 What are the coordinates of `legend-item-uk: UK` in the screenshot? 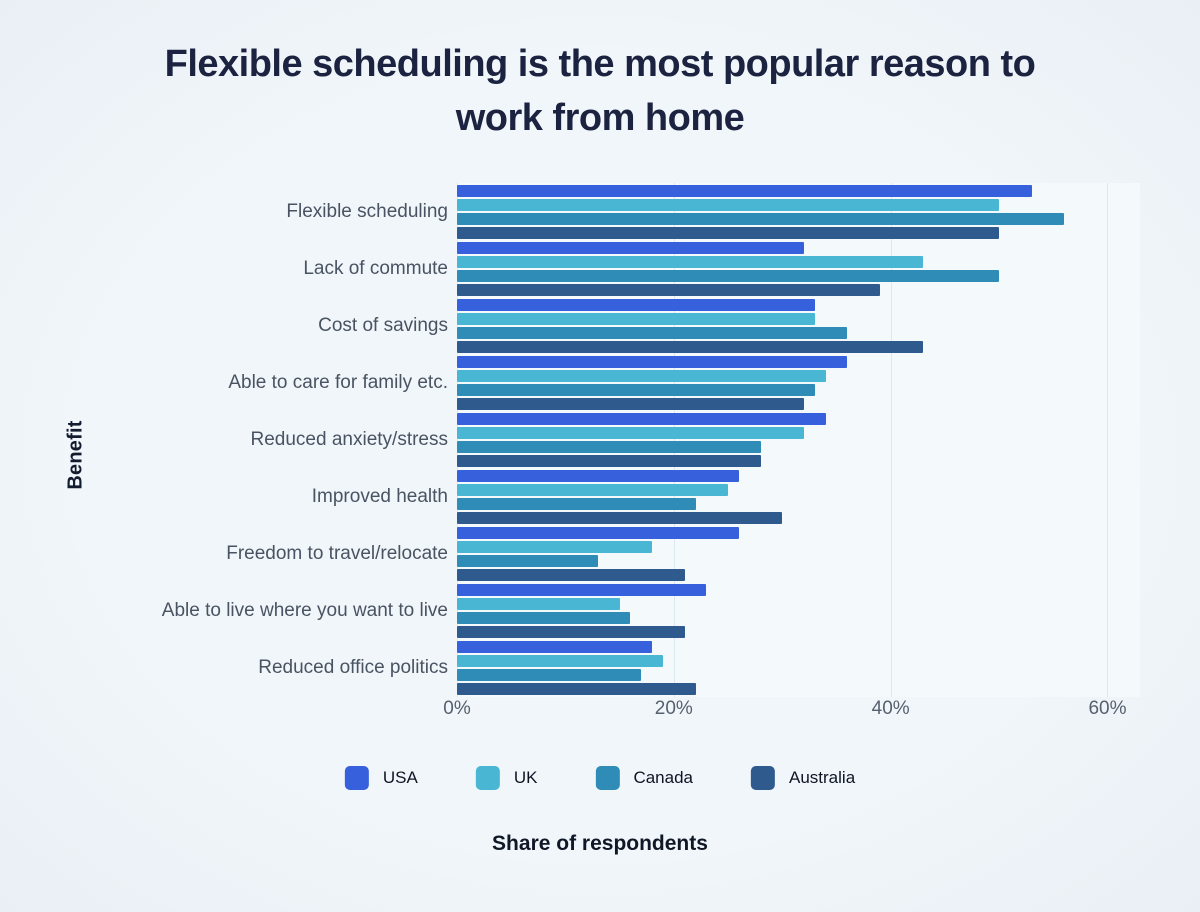 It's located at (506, 778).